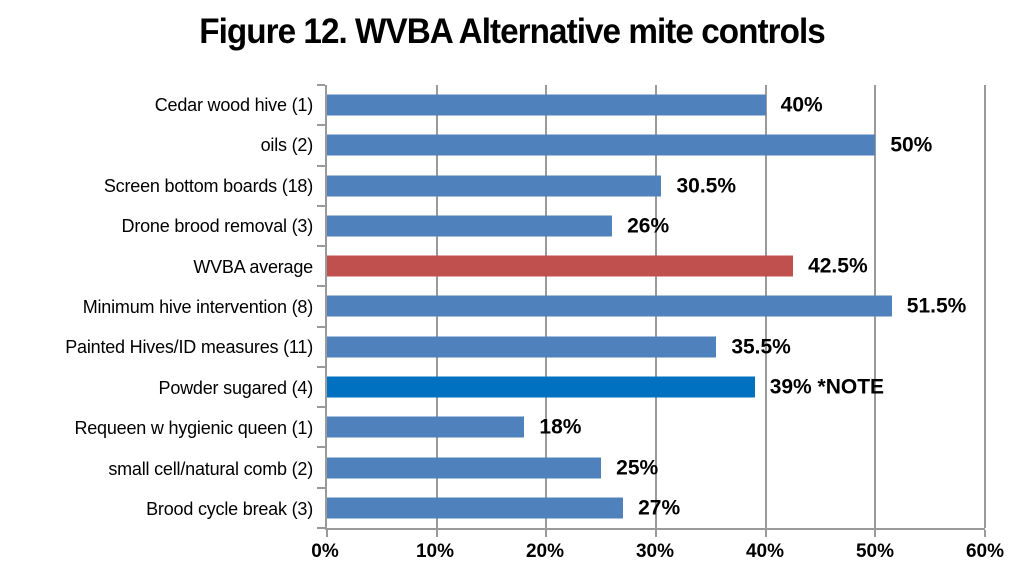  What do you see at coordinates (659, 508) in the screenshot?
I see `bar-value-label: 27%` at bounding box center [659, 508].